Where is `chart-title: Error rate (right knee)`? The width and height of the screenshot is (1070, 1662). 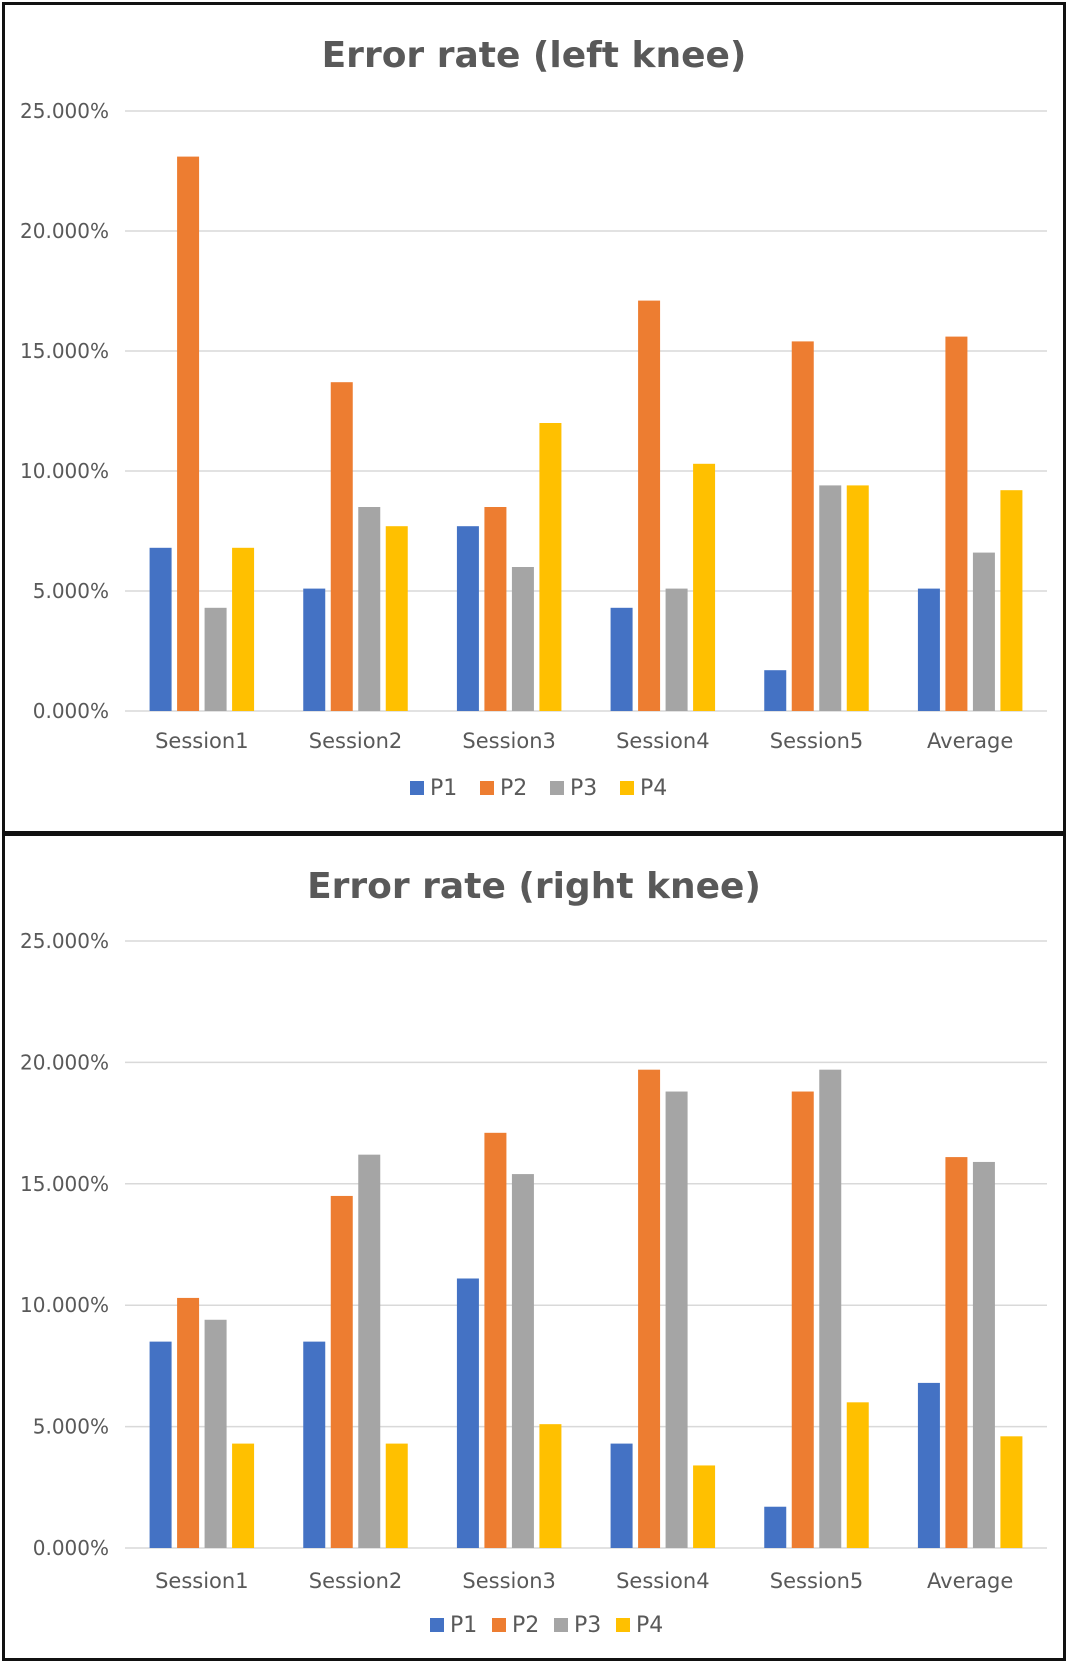 chart-title: Error rate (right knee) is located at coordinates (534, 886).